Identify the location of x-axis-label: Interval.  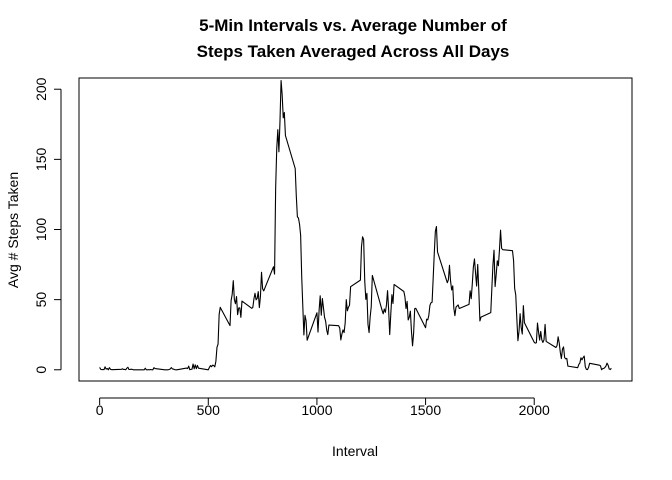
(355, 451).